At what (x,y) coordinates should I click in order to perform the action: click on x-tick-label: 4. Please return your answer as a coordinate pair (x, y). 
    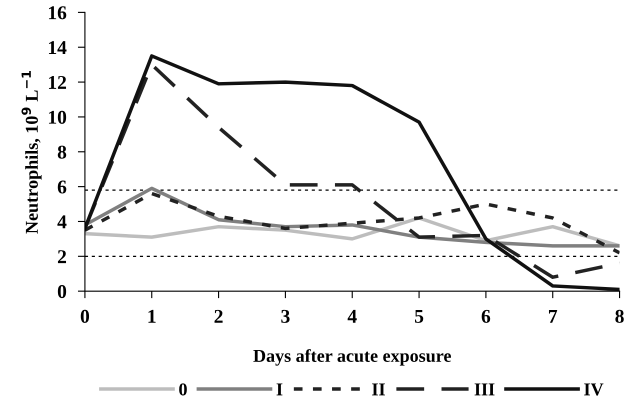
    Looking at the image, I should click on (352, 316).